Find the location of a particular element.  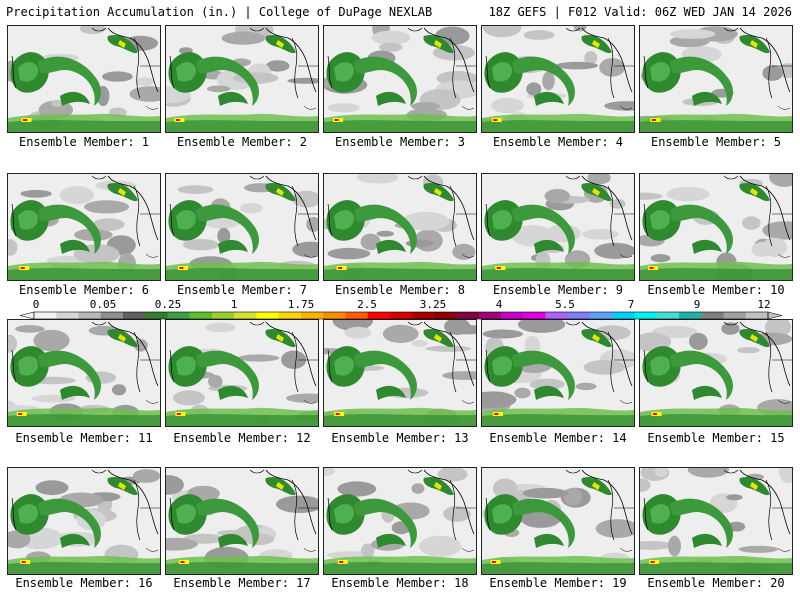

ensemble-member-label: Ensemble Member: 8 is located at coordinates (400, 290).